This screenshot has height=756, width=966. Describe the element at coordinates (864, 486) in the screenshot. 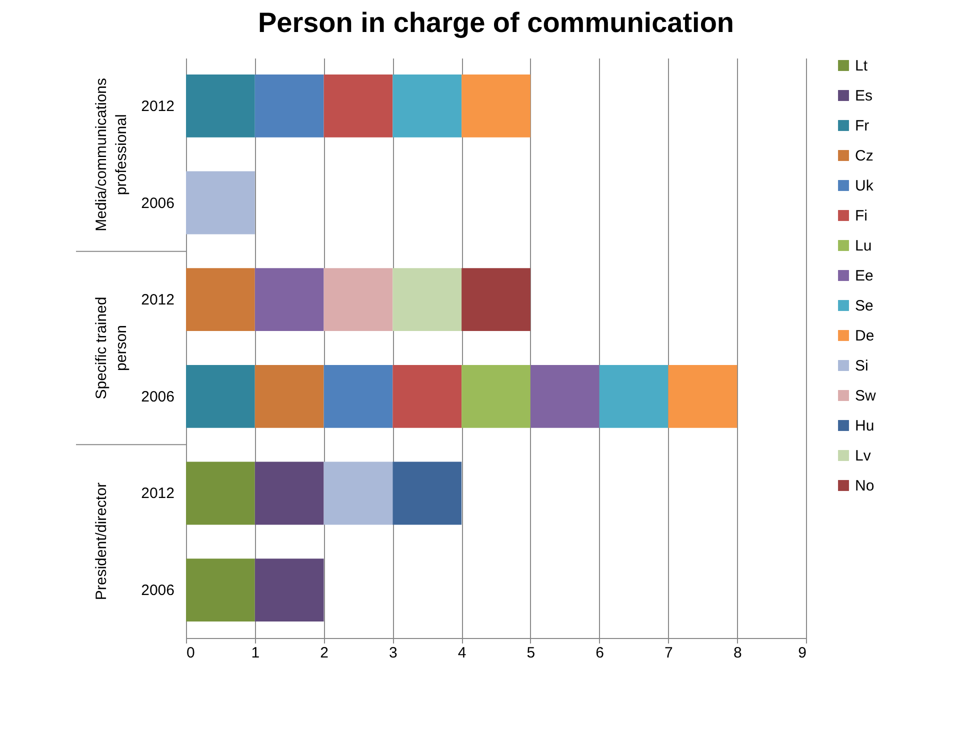

I see `legend-label: No` at that location.